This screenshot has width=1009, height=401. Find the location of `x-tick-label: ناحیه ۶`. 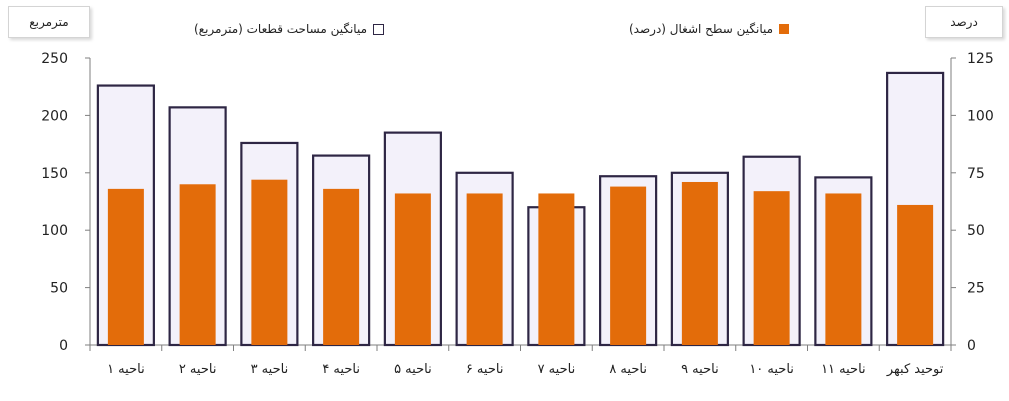

x-tick-label: ناحیه ۶ is located at coordinates (485, 369).